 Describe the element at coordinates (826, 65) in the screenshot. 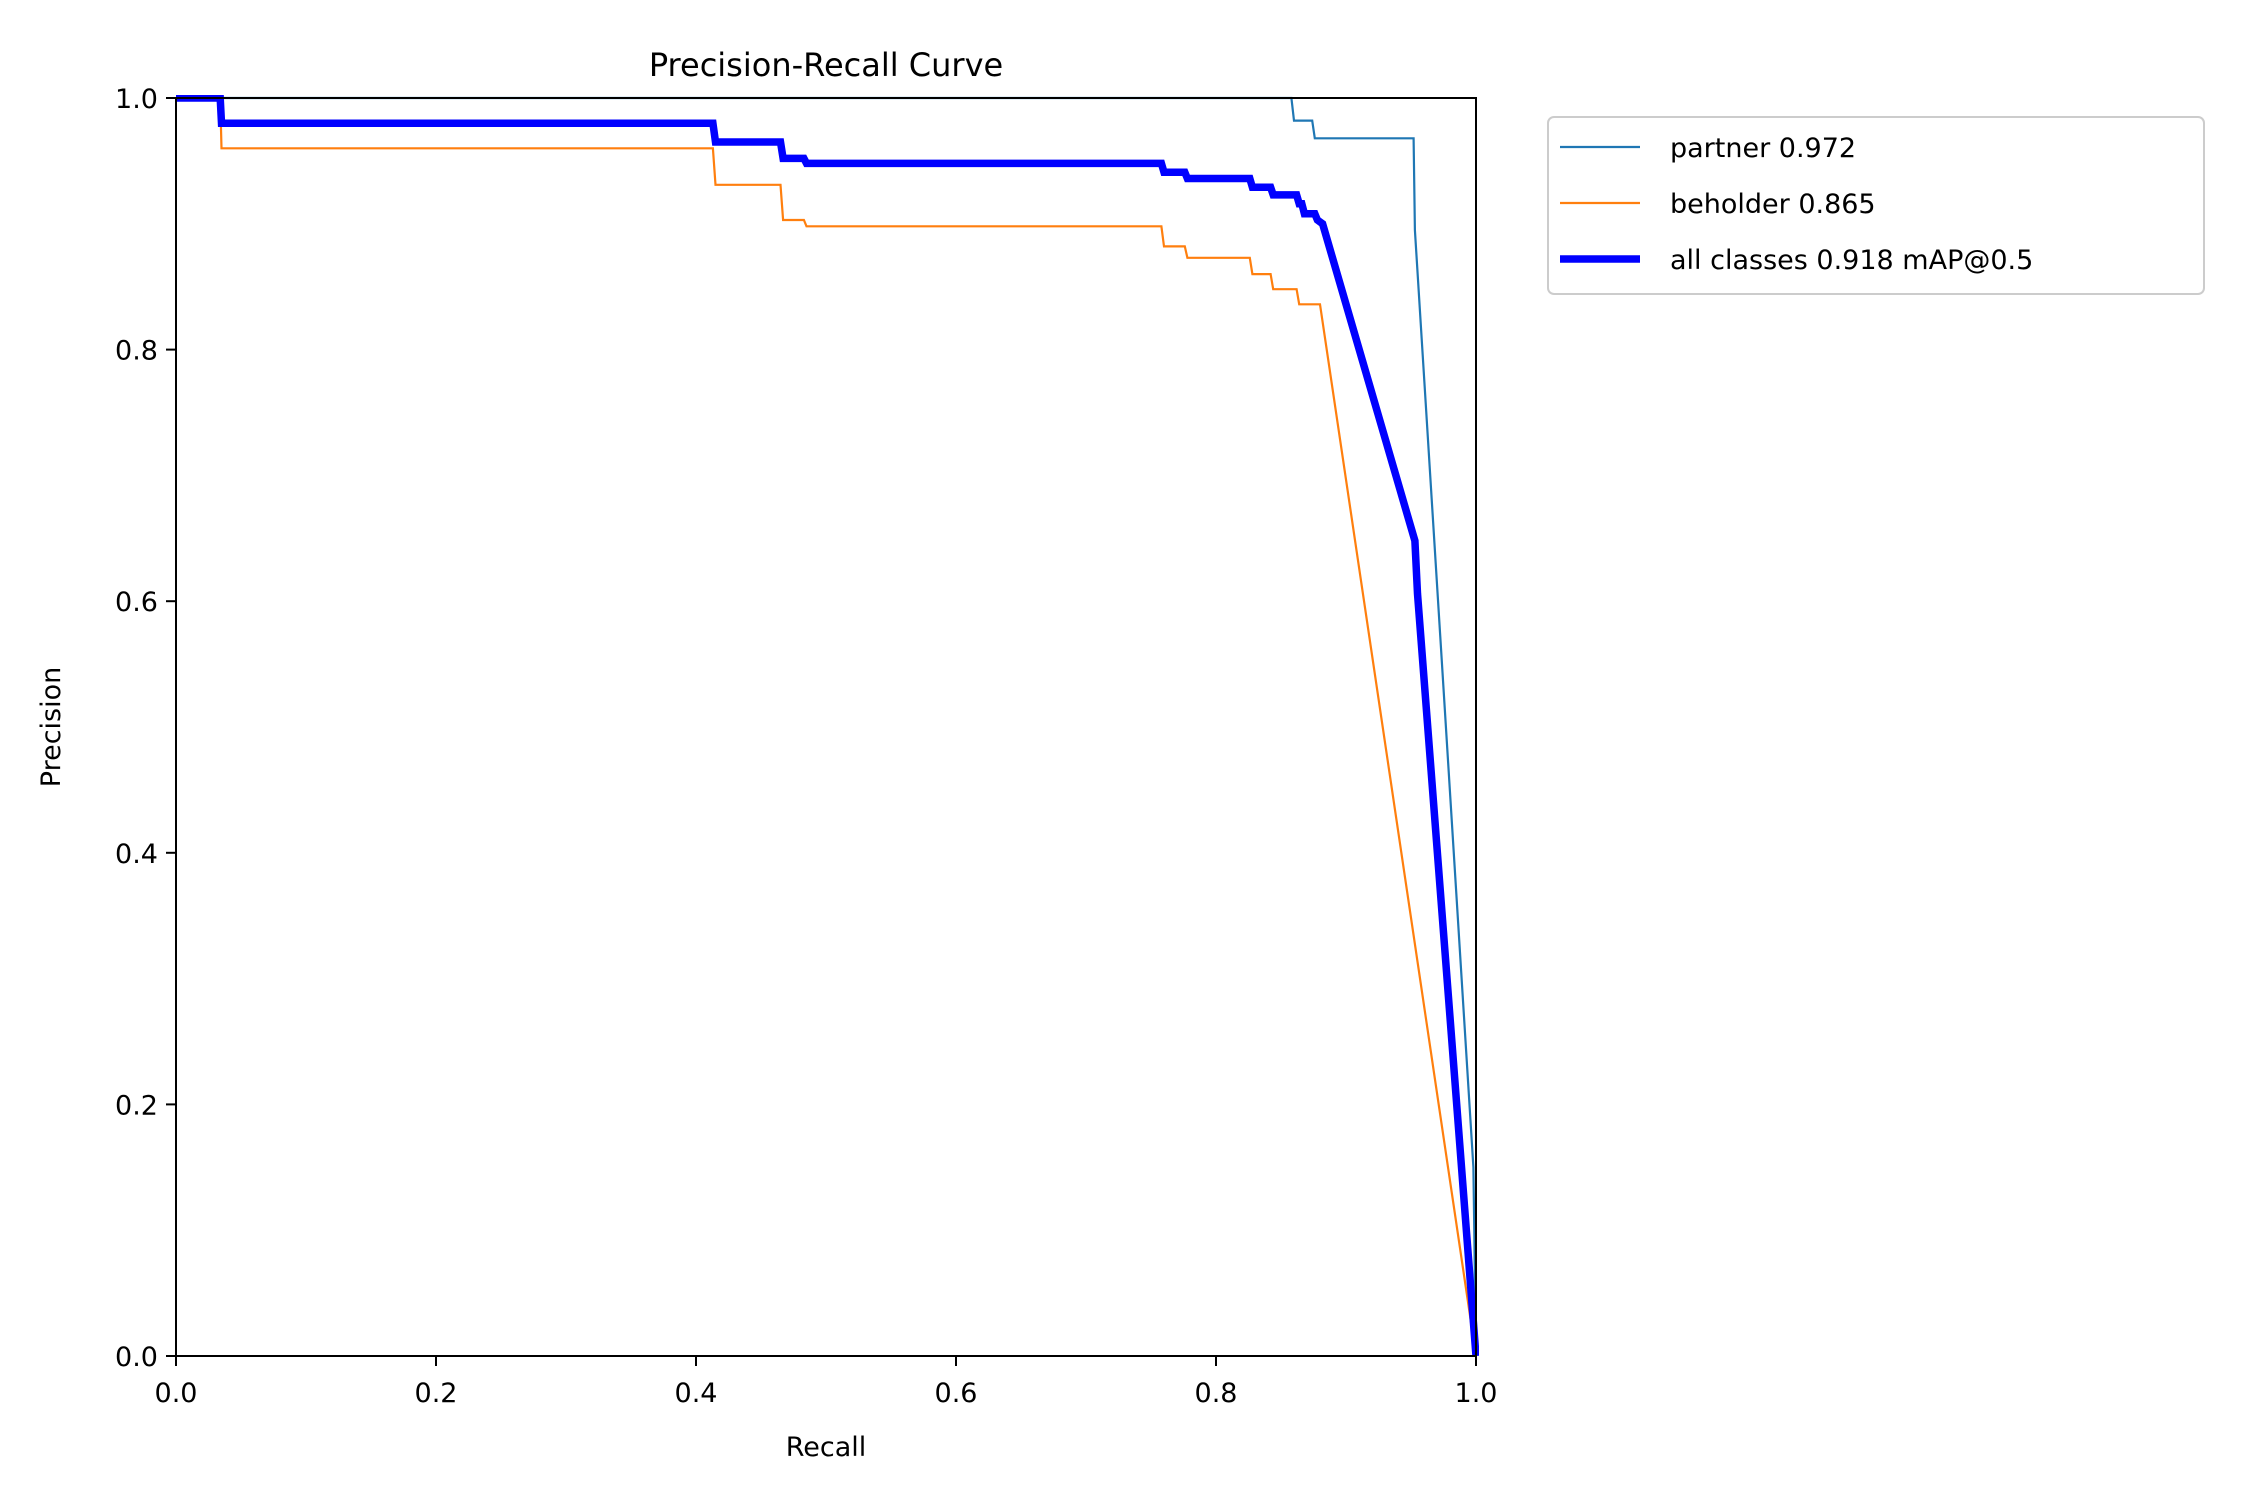

I see `chart-title: Precision-Recall Curve` at that location.